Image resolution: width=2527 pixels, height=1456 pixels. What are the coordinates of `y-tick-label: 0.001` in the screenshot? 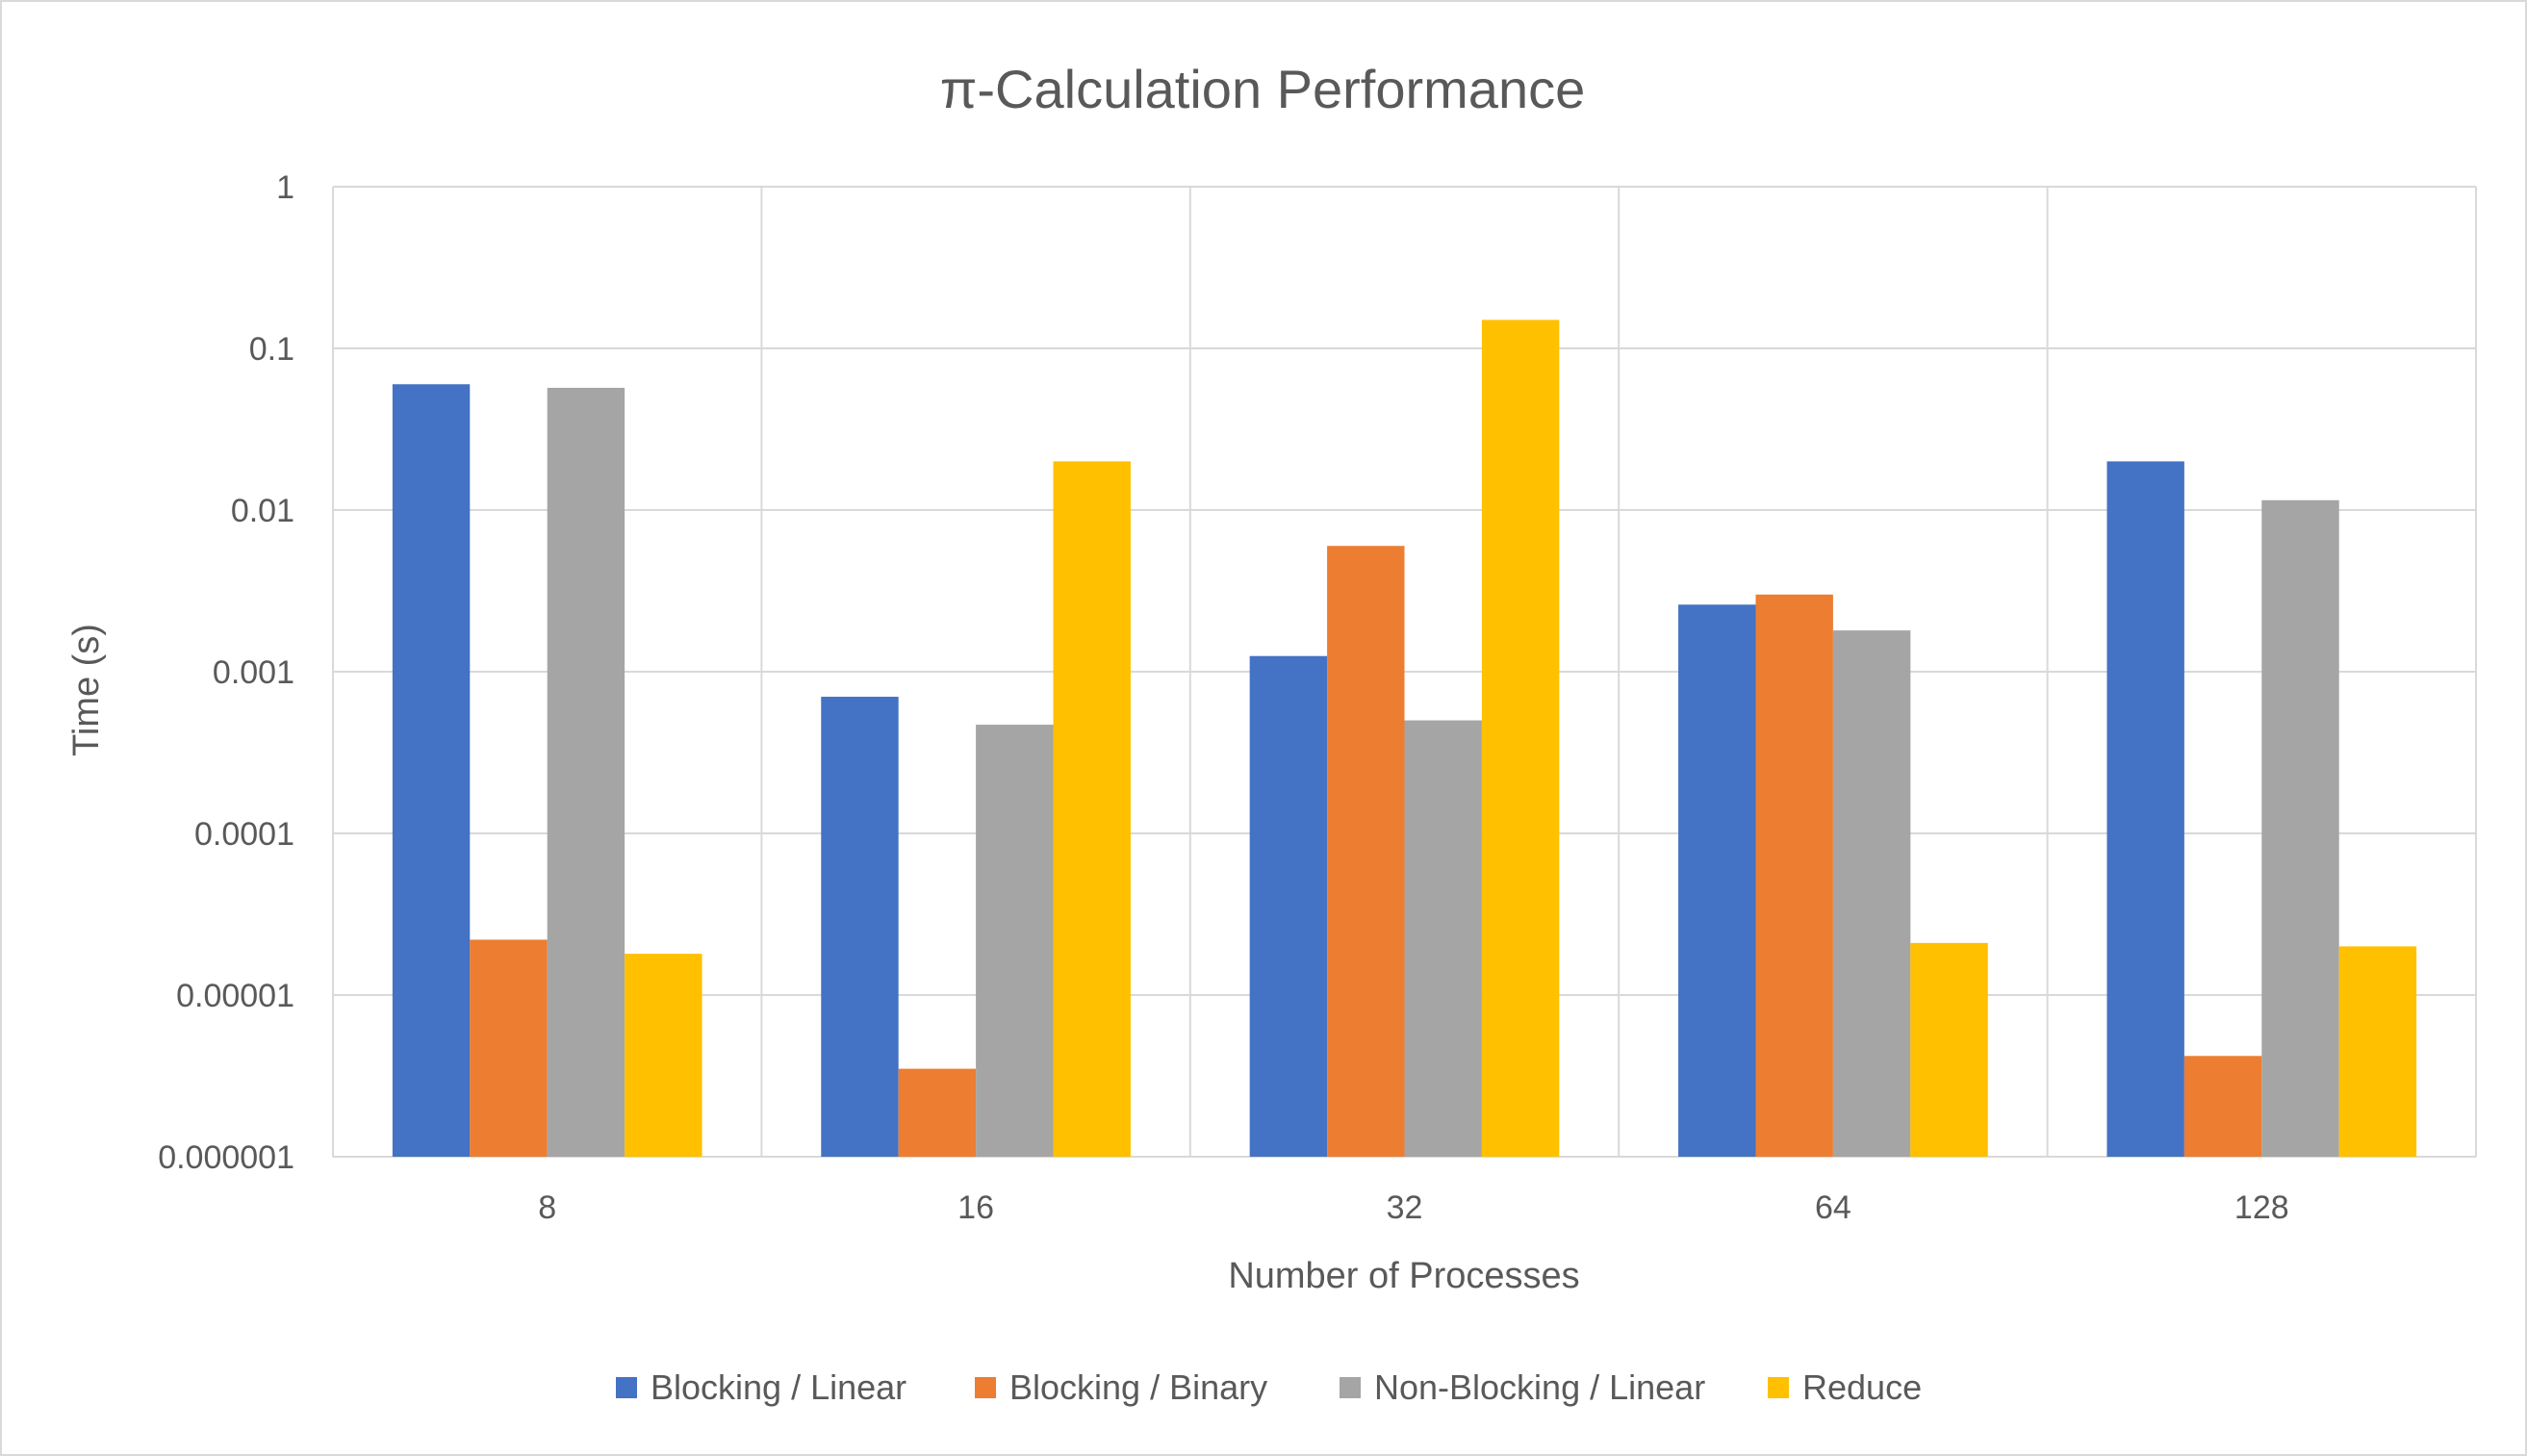 It's located at (253, 672).